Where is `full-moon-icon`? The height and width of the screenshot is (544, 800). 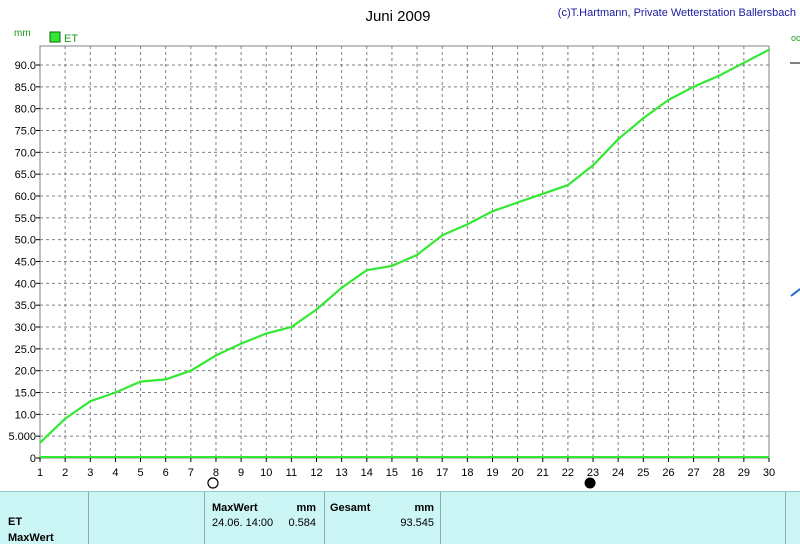
full-moon-icon is located at coordinates (213, 483).